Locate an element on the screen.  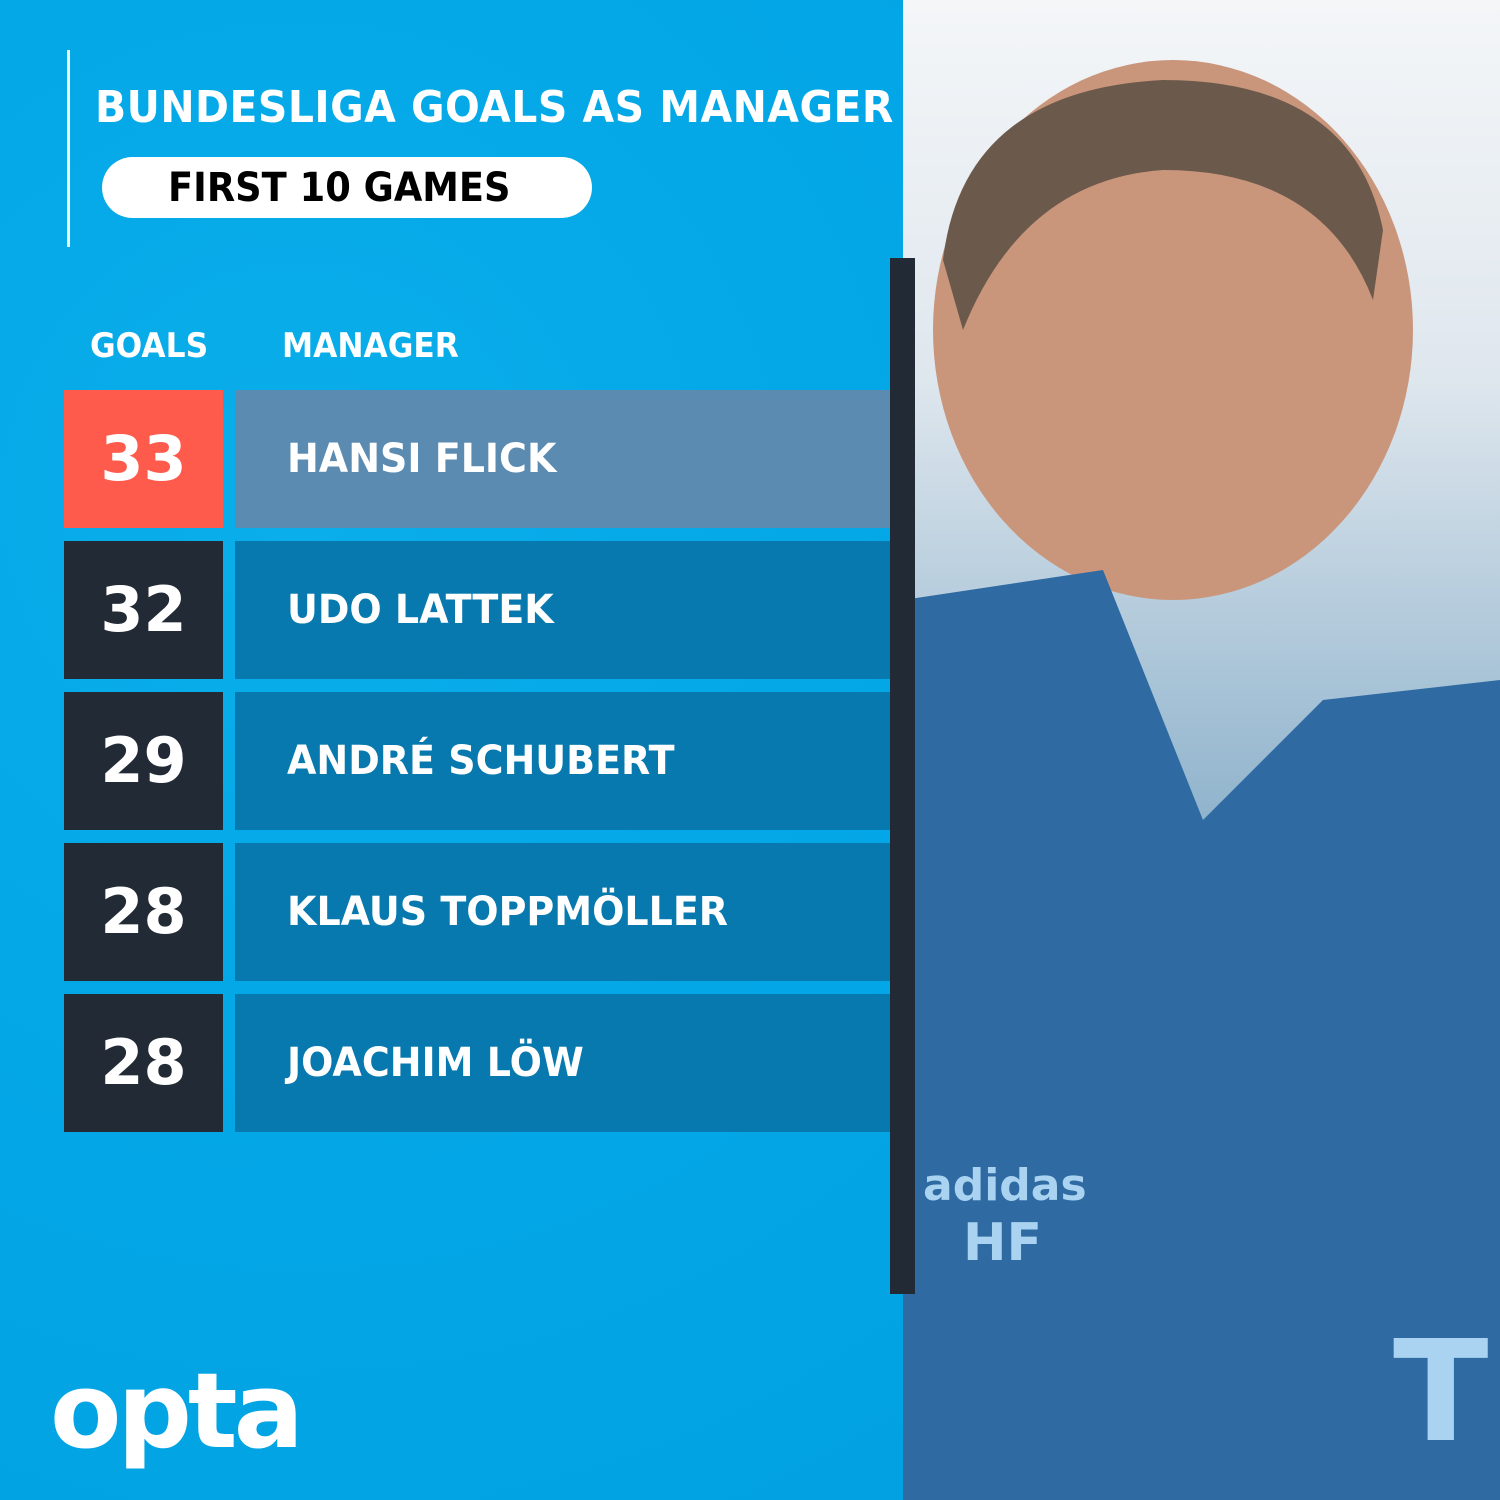
manager-name: JOACHIM LÖW is located at coordinates (435, 1063).